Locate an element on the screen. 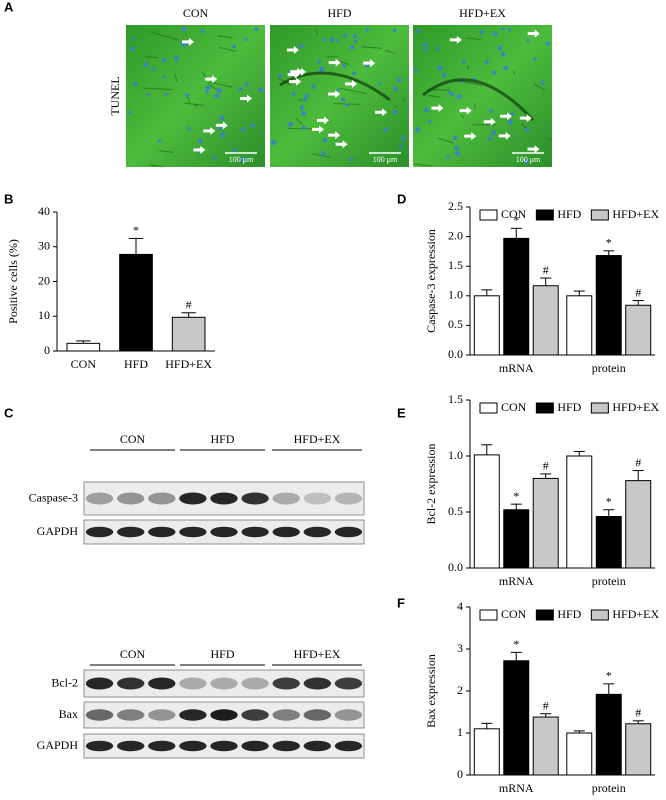 This screenshot has width=666, height=800. x-tick-label: mRNA is located at coordinates (516, 581).